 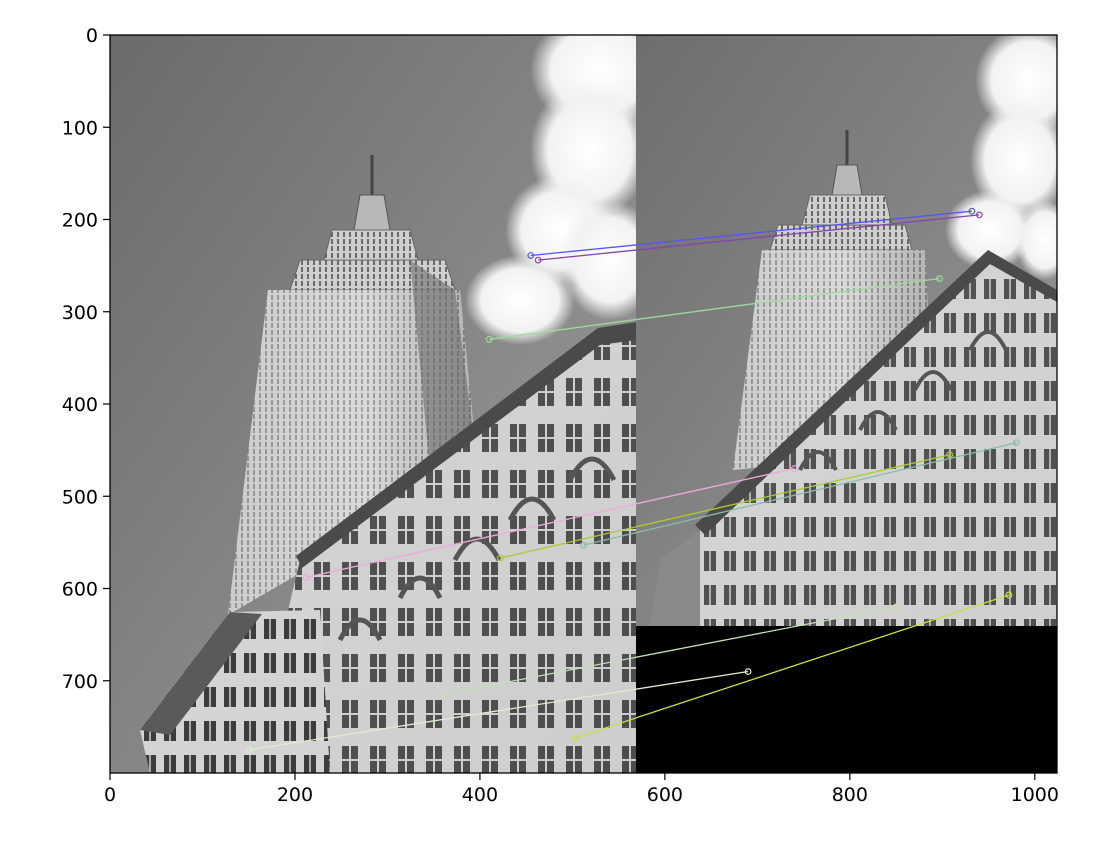 What do you see at coordinates (972, 211) in the screenshot?
I see `keypoint-0b` at bounding box center [972, 211].